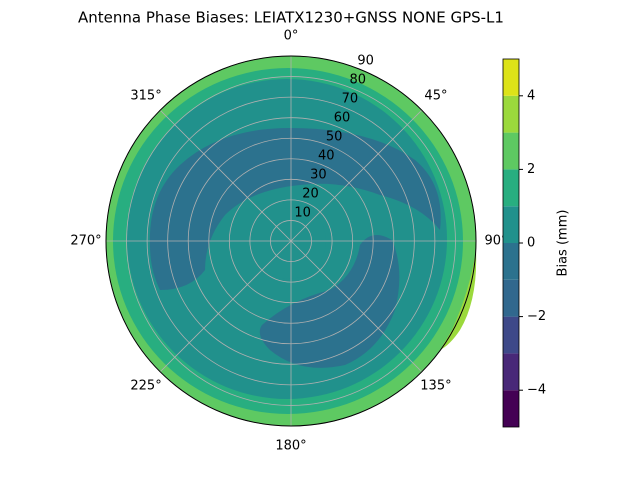 This screenshot has width=640, height=480. What do you see at coordinates (365, 60) in the screenshot?
I see `r-tick-label: 90` at bounding box center [365, 60].